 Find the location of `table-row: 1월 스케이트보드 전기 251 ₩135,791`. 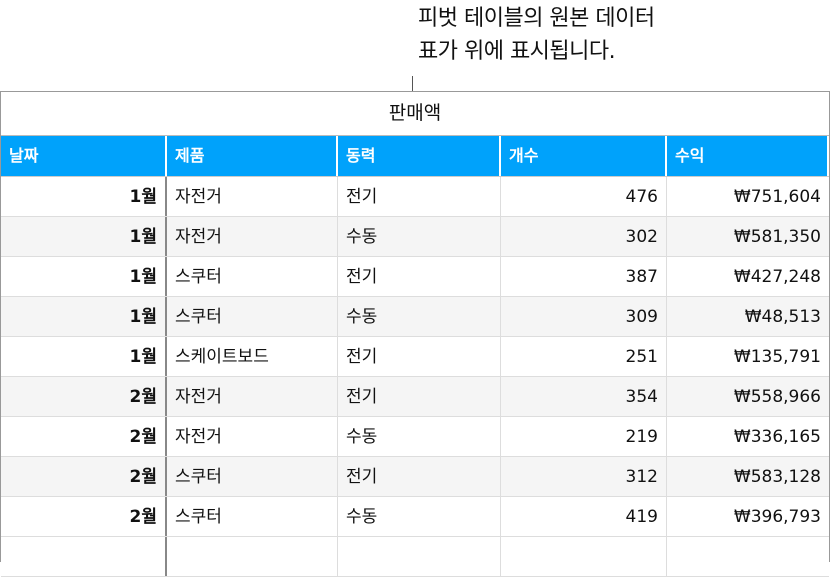

table-row: 1월 스케이트보드 전기 251 ₩135,791 is located at coordinates (415, 357).